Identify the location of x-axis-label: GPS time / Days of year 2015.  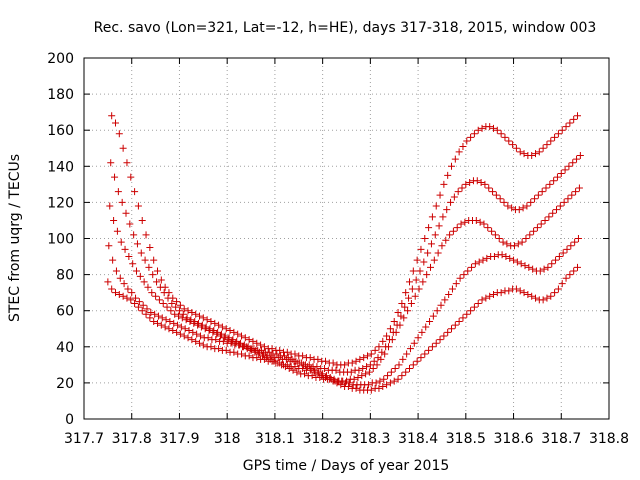
(346, 466).